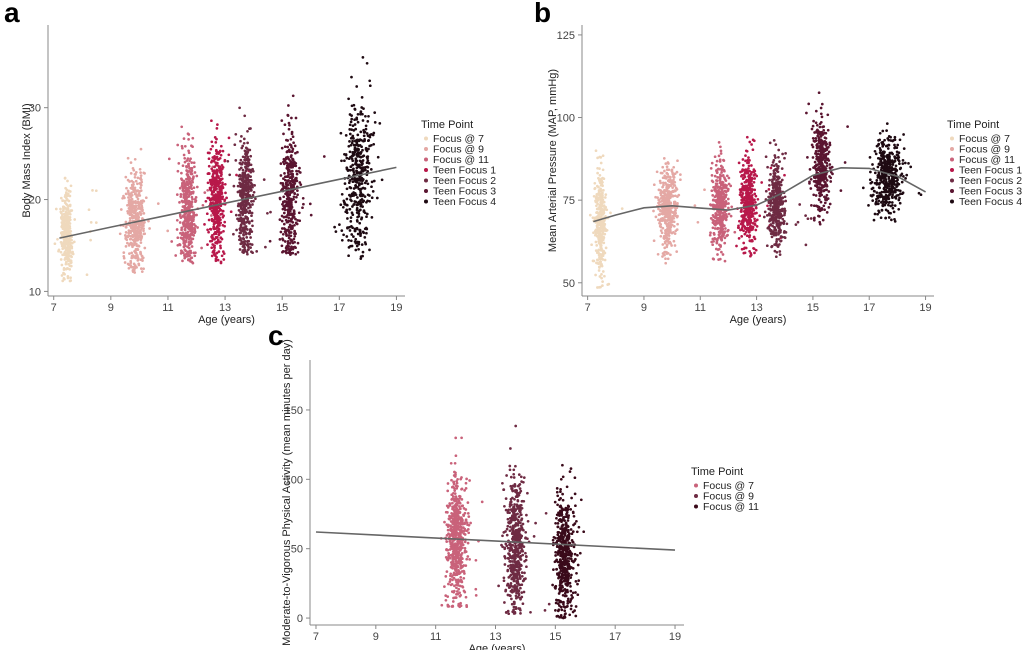 The width and height of the screenshot is (1024, 650). Describe the element at coordinates (644, 308) in the screenshot. I see `x-tick-label: 9` at that location.